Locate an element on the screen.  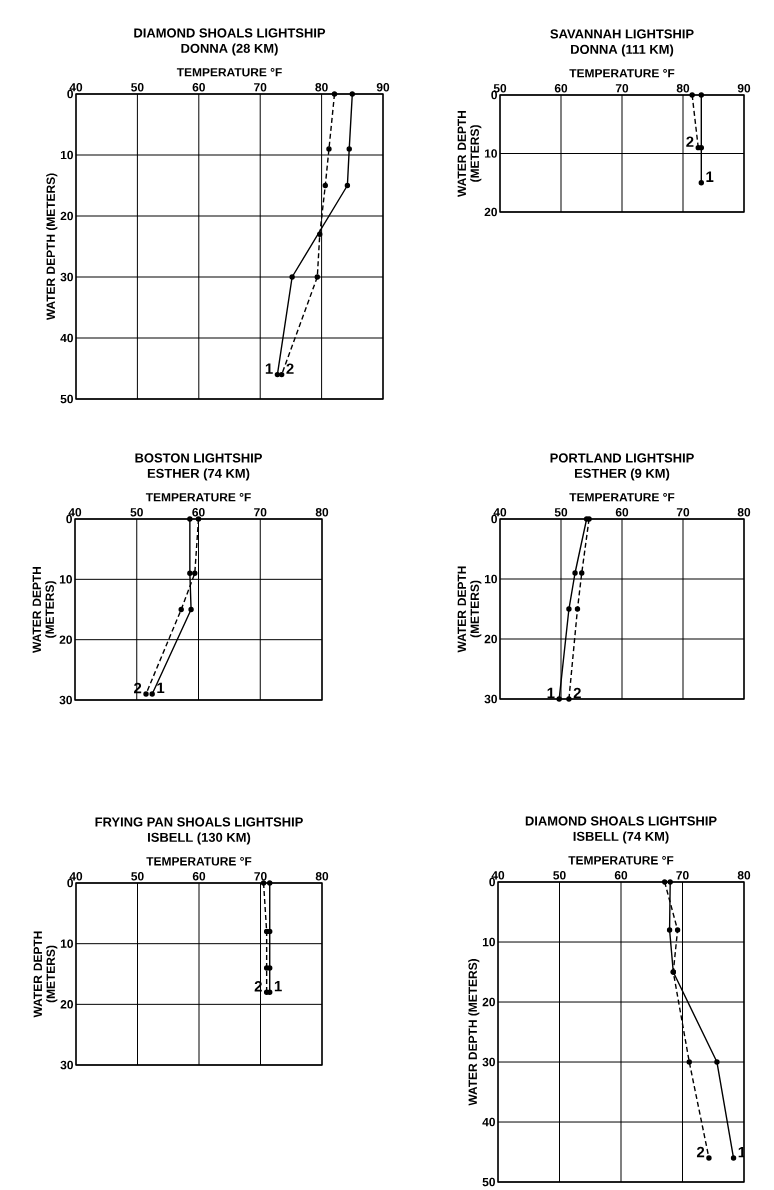
chart-subtitle: ESTHER (74 KM) is located at coordinates (198, 474).